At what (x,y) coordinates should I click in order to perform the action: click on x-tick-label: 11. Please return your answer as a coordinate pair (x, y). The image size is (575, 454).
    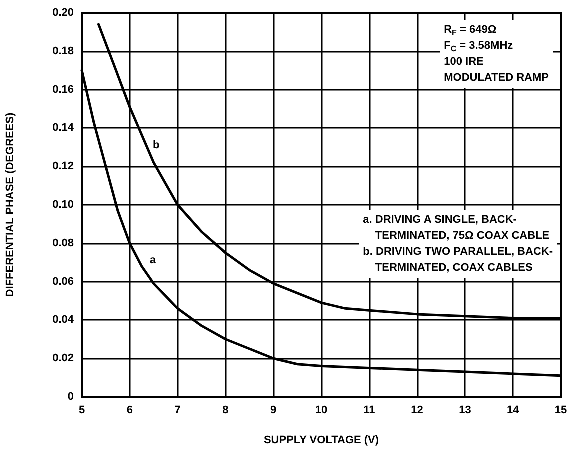
    Looking at the image, I should click on (370, 410).